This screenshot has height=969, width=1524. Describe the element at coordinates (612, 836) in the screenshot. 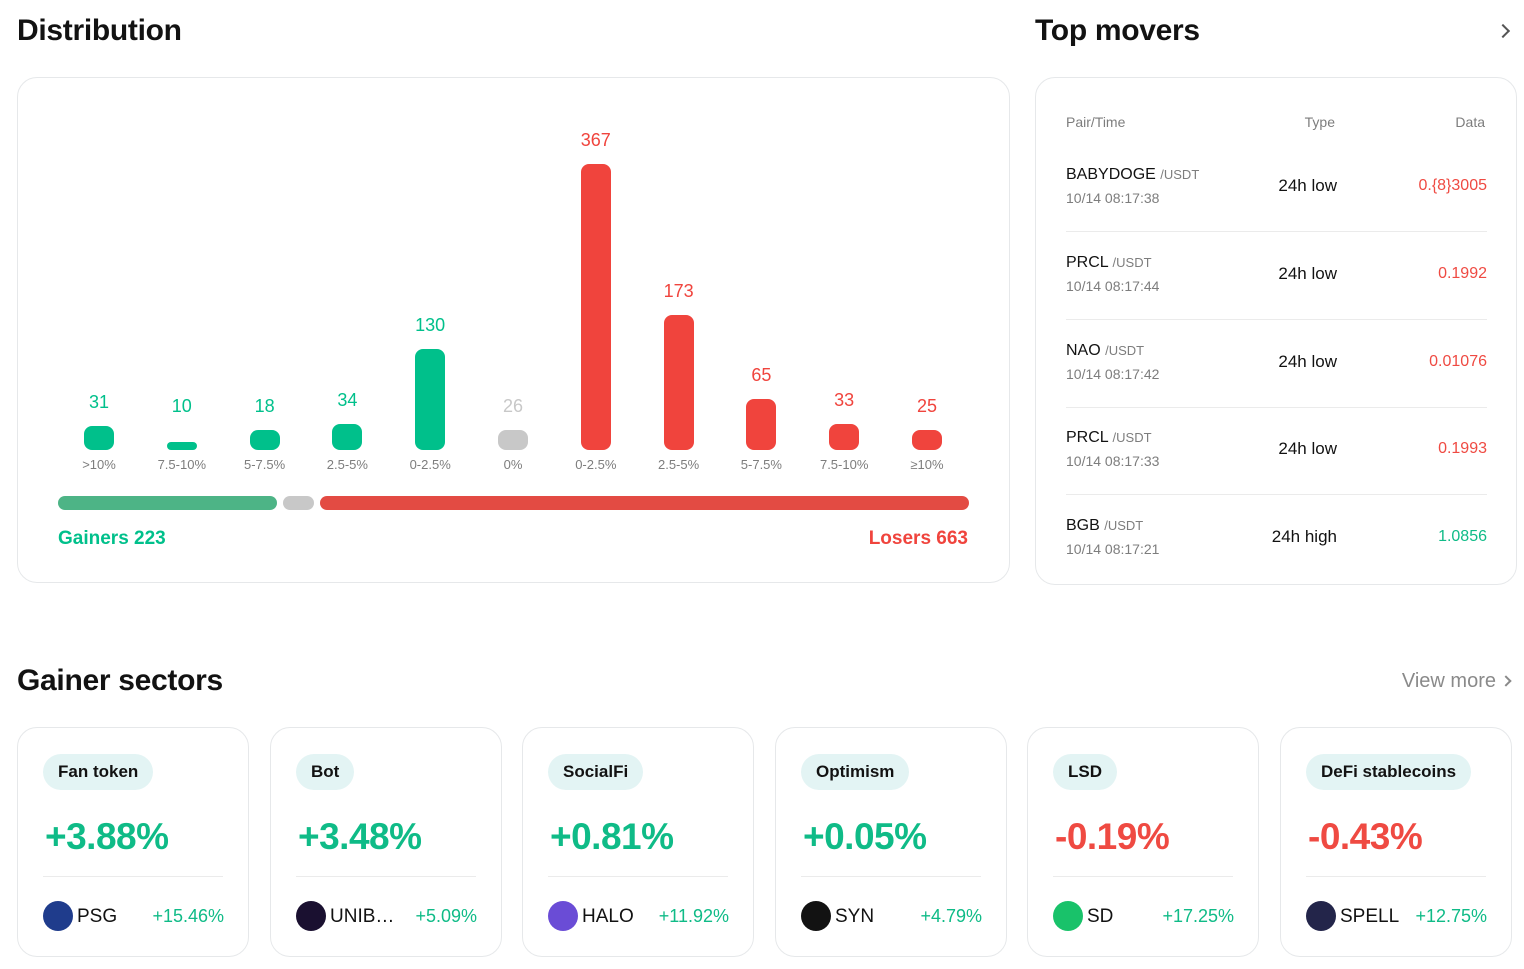

I see `sector-change: +0.81%` at that location.